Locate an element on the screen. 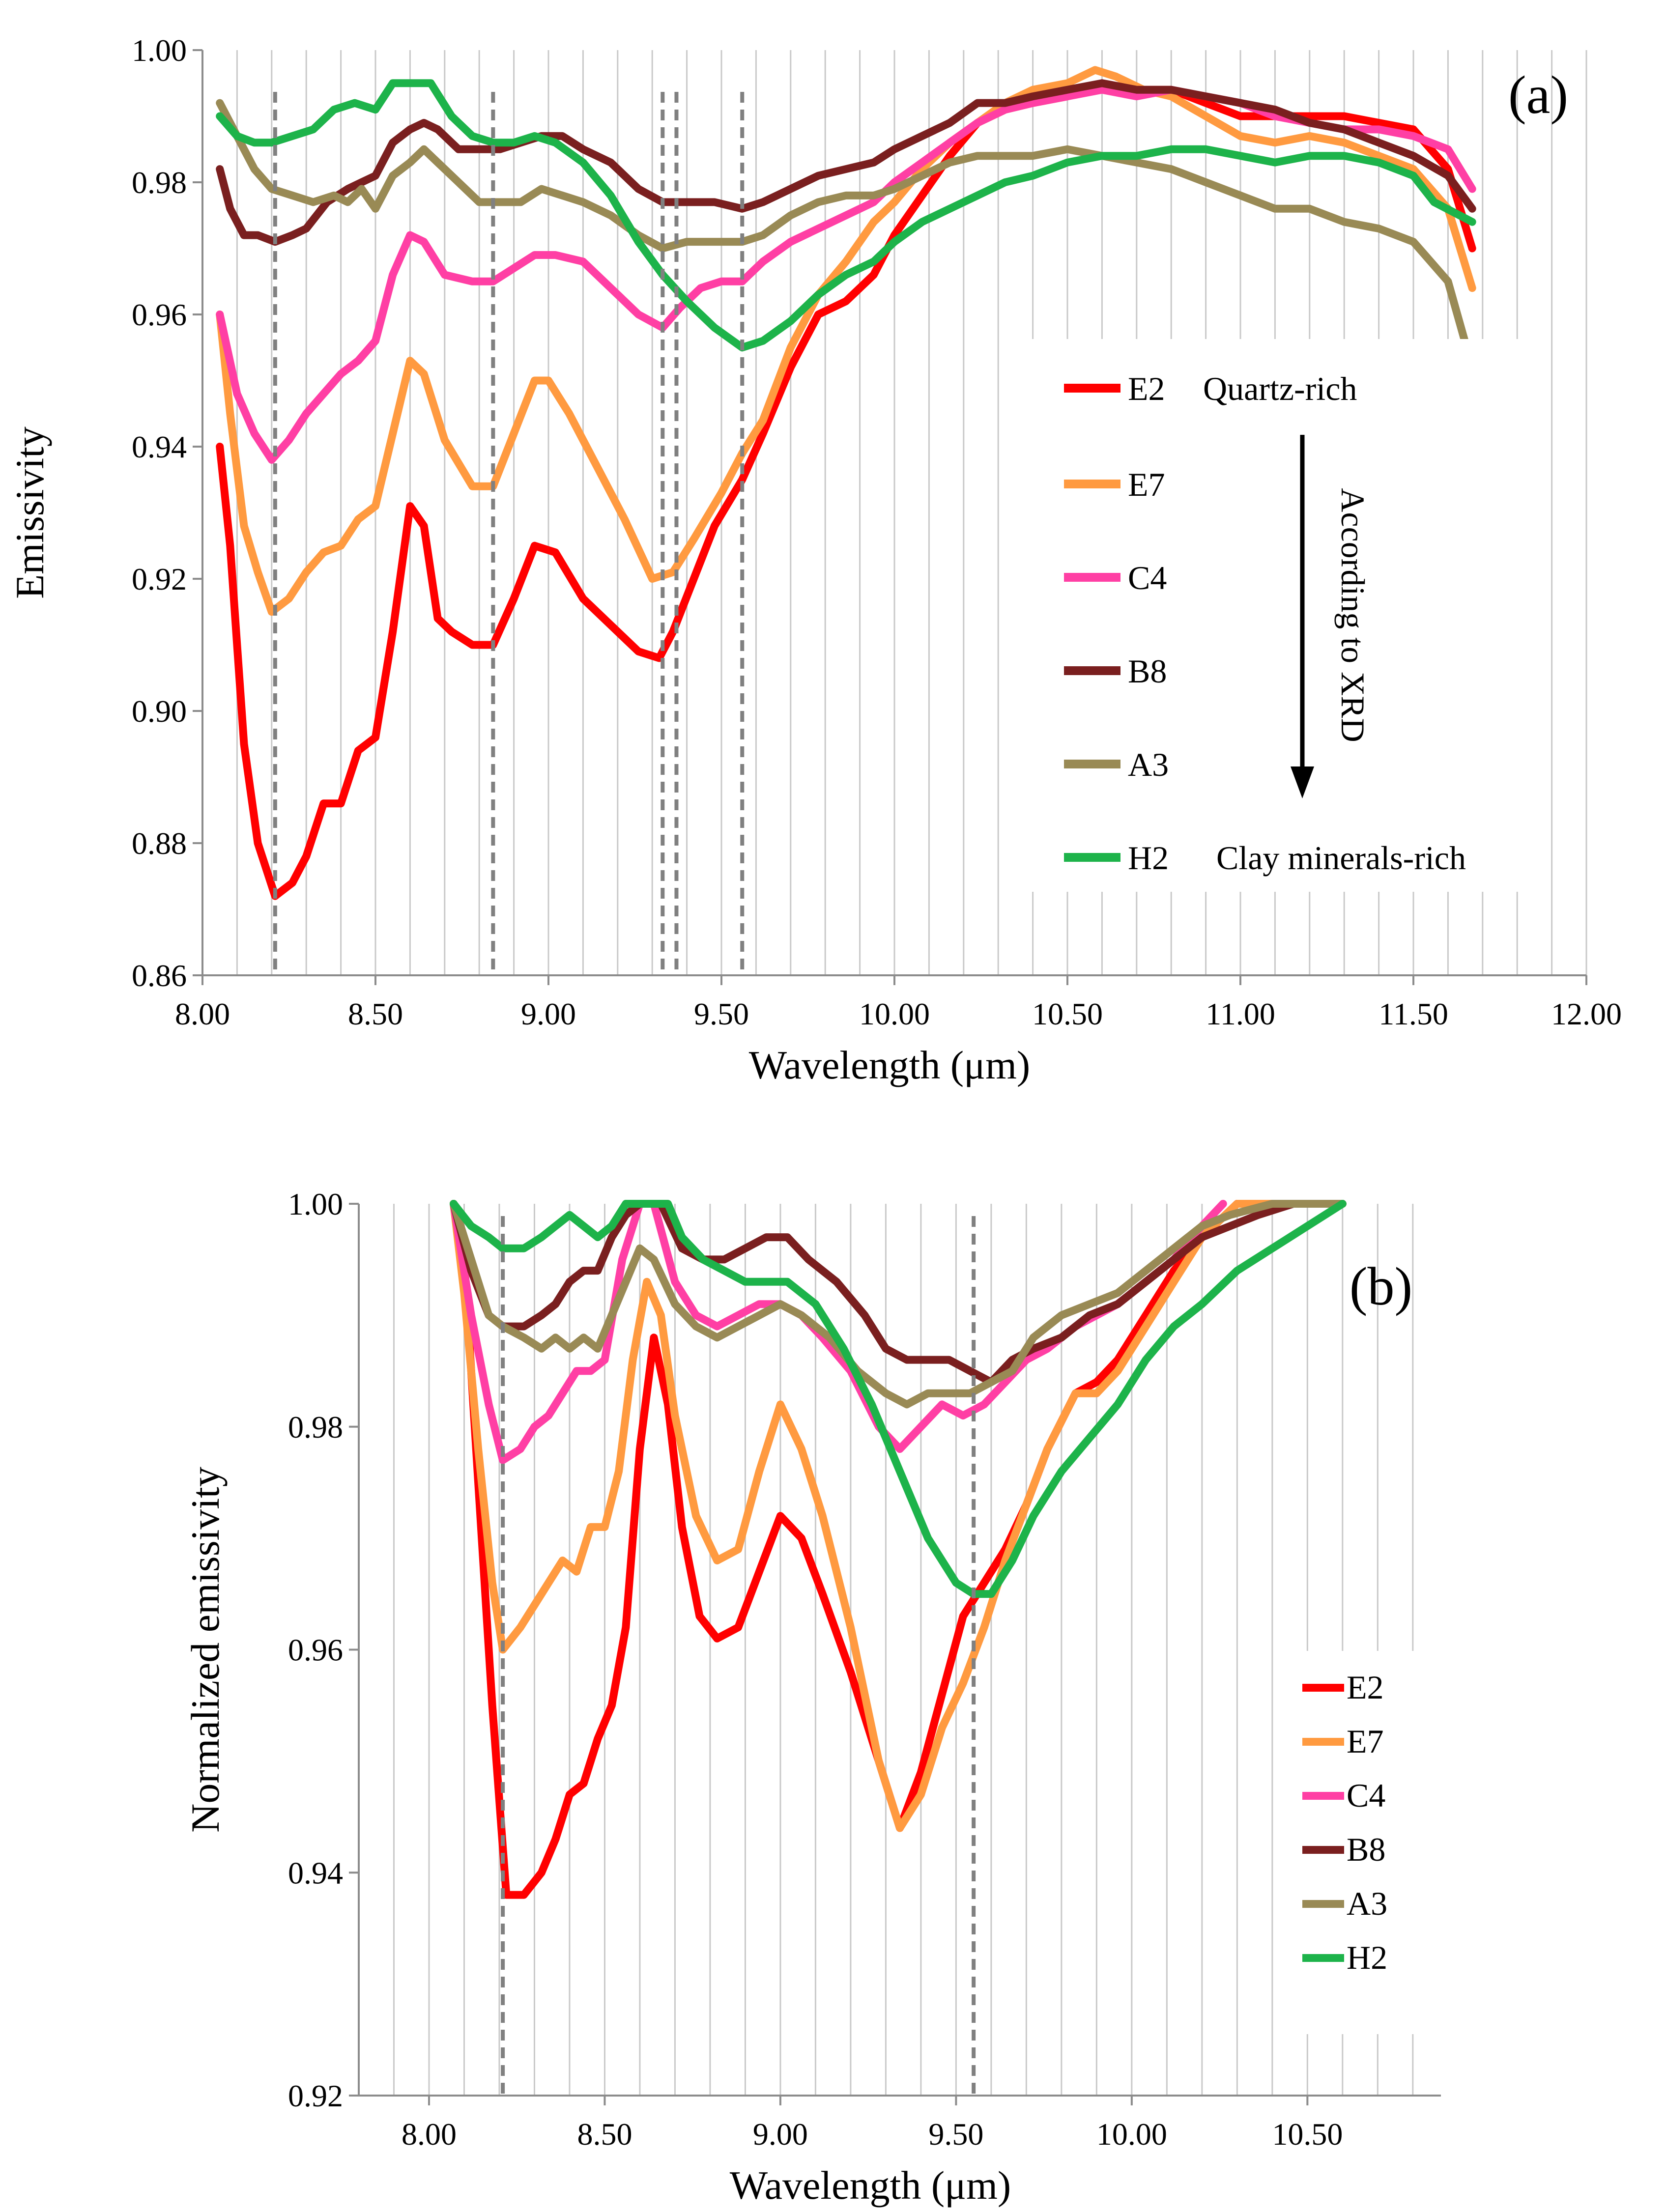 The image size is (1666, 2212). y-tick-label: 0.88 is located at coordinates (159, 843).